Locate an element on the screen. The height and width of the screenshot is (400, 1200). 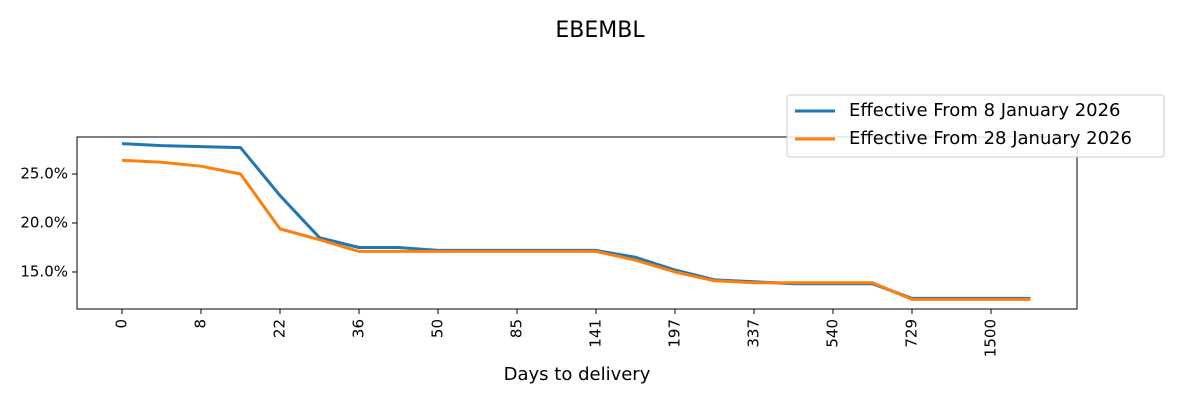
legend-label: Effective From 28 January 2026 is located at coordinates (990, 138).